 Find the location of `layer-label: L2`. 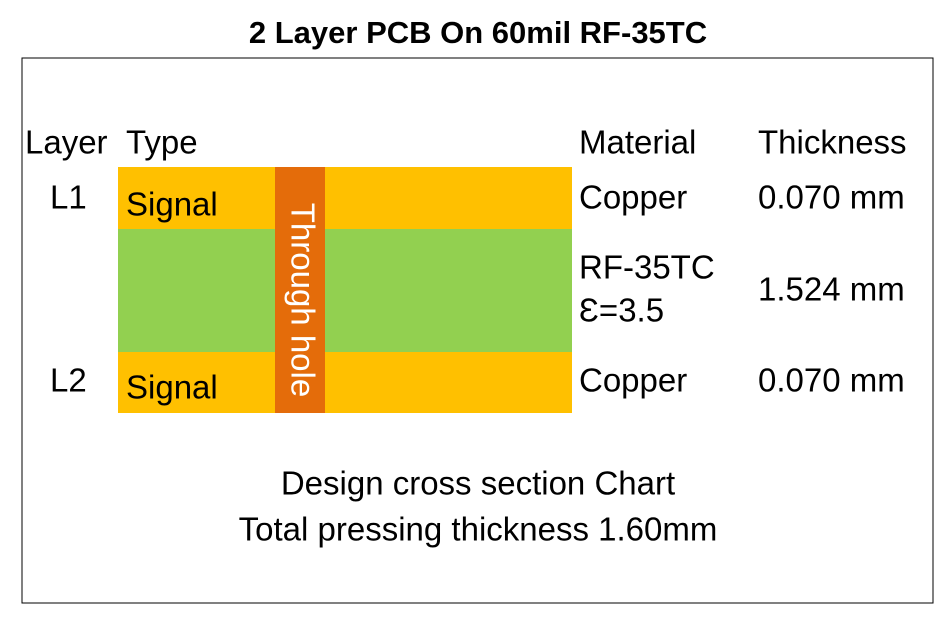

layer-label: L2 is located at coordinates (68, 380).